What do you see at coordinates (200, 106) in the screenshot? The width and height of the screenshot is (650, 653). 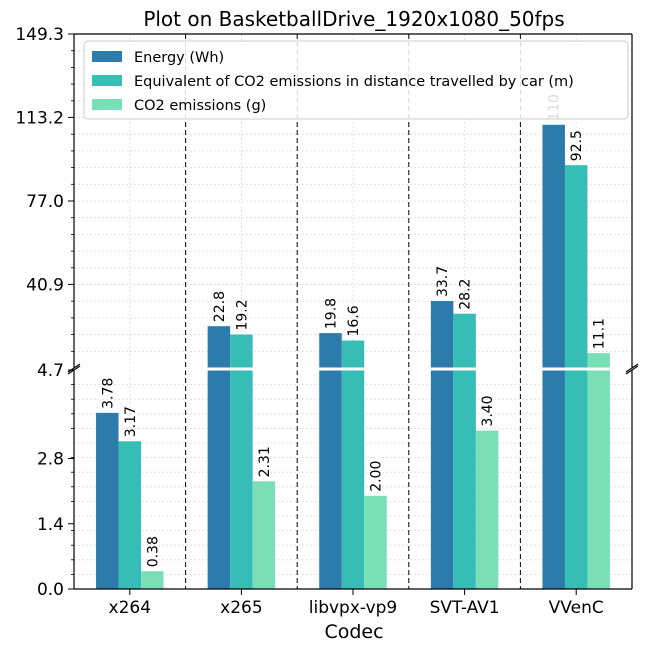 I see `legend-label: CO2 emissions (g)` at bounding box center [200, 106].